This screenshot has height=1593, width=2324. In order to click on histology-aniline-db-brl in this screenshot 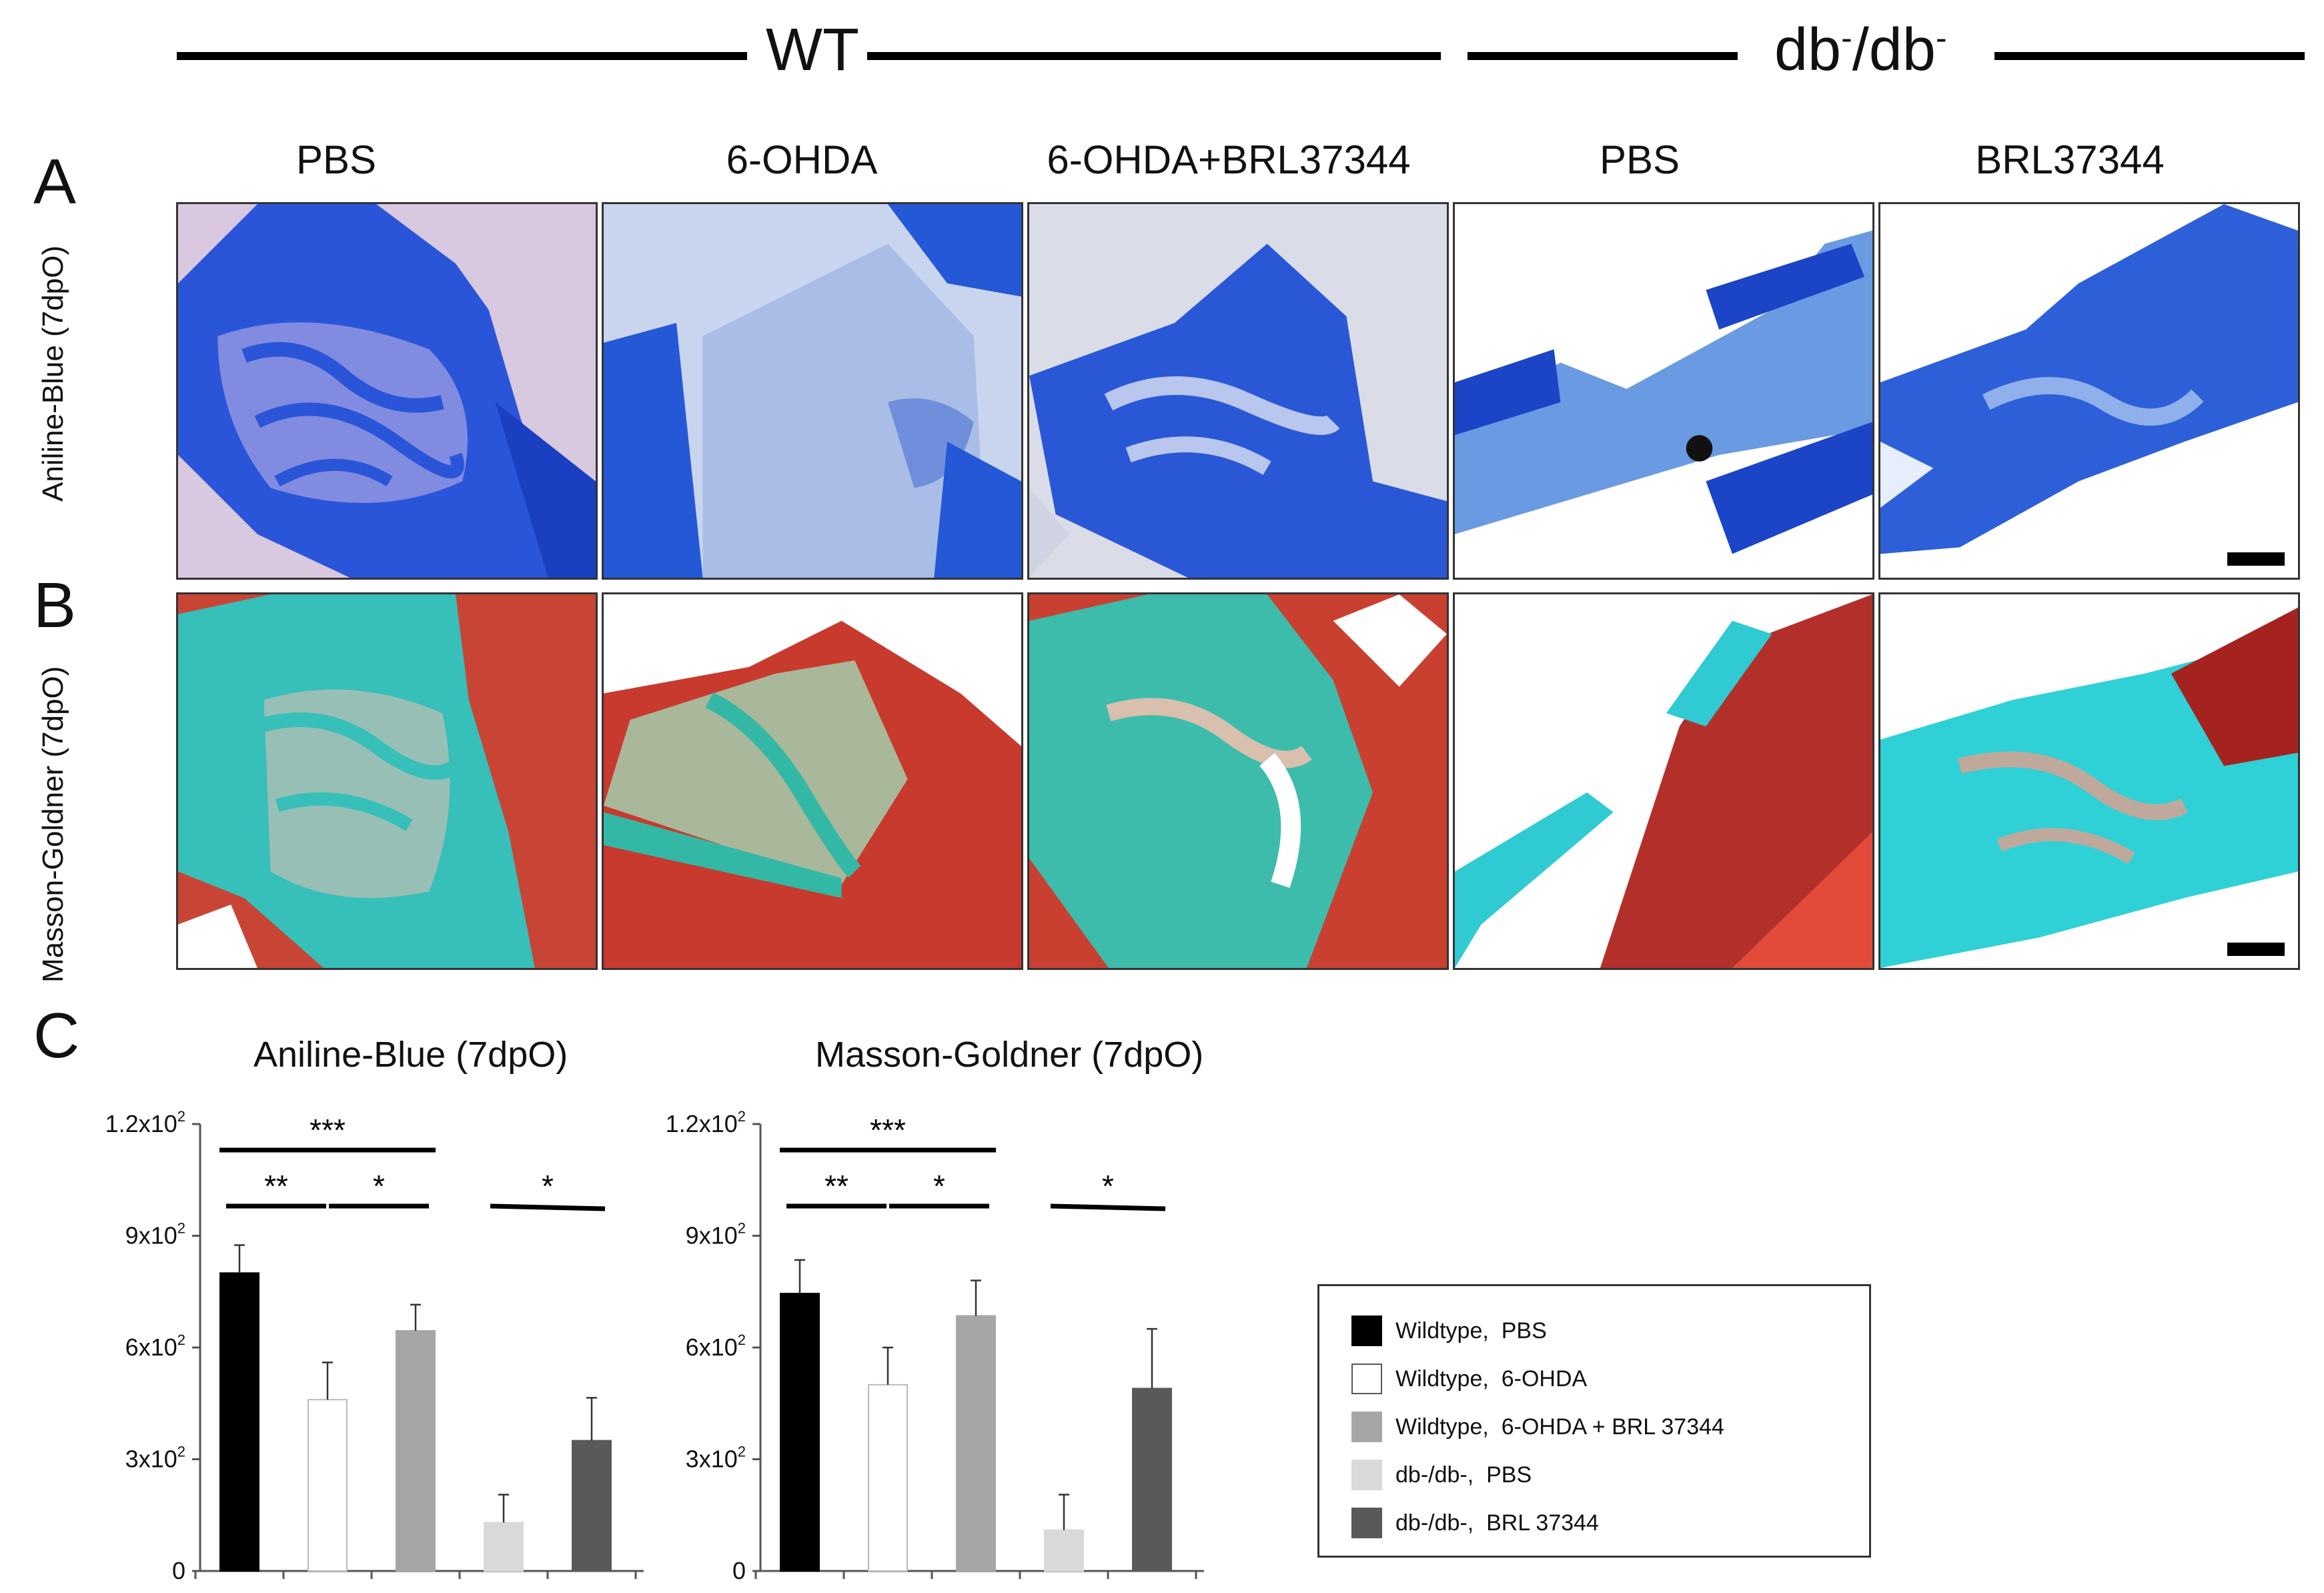, I will do `click(2089, 391)`.